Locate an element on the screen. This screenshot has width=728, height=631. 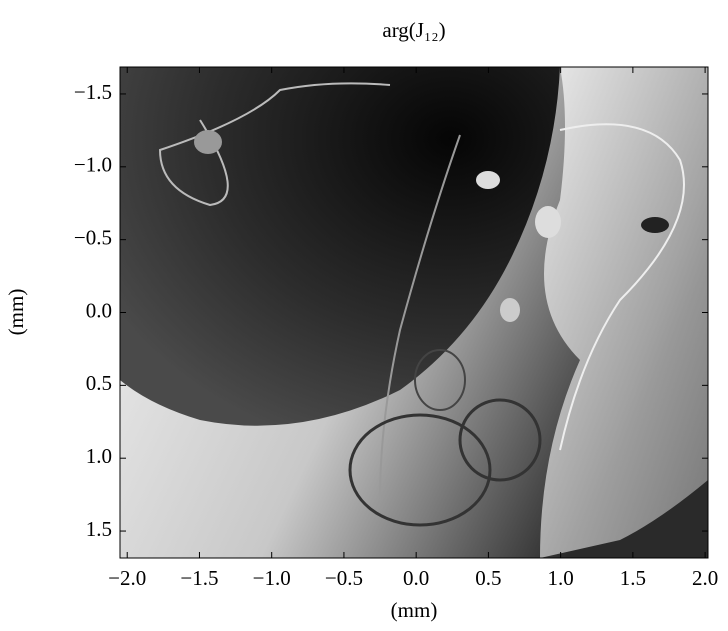
y-tick-label: −1.0 is located at coordinates (93, 165).